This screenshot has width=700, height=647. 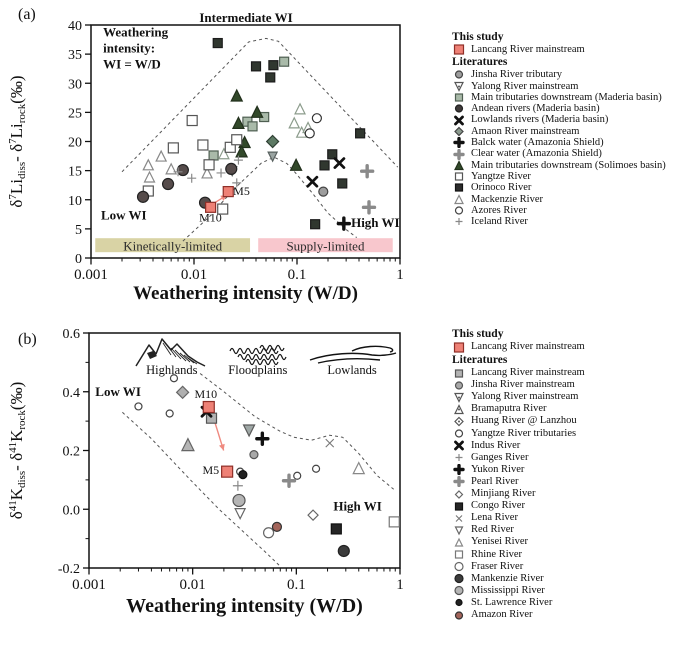 What do you see at coordinates (494, 518) in the screenshot?
I see `legend-item-label: Lena River` at bounding box center [494, 518].